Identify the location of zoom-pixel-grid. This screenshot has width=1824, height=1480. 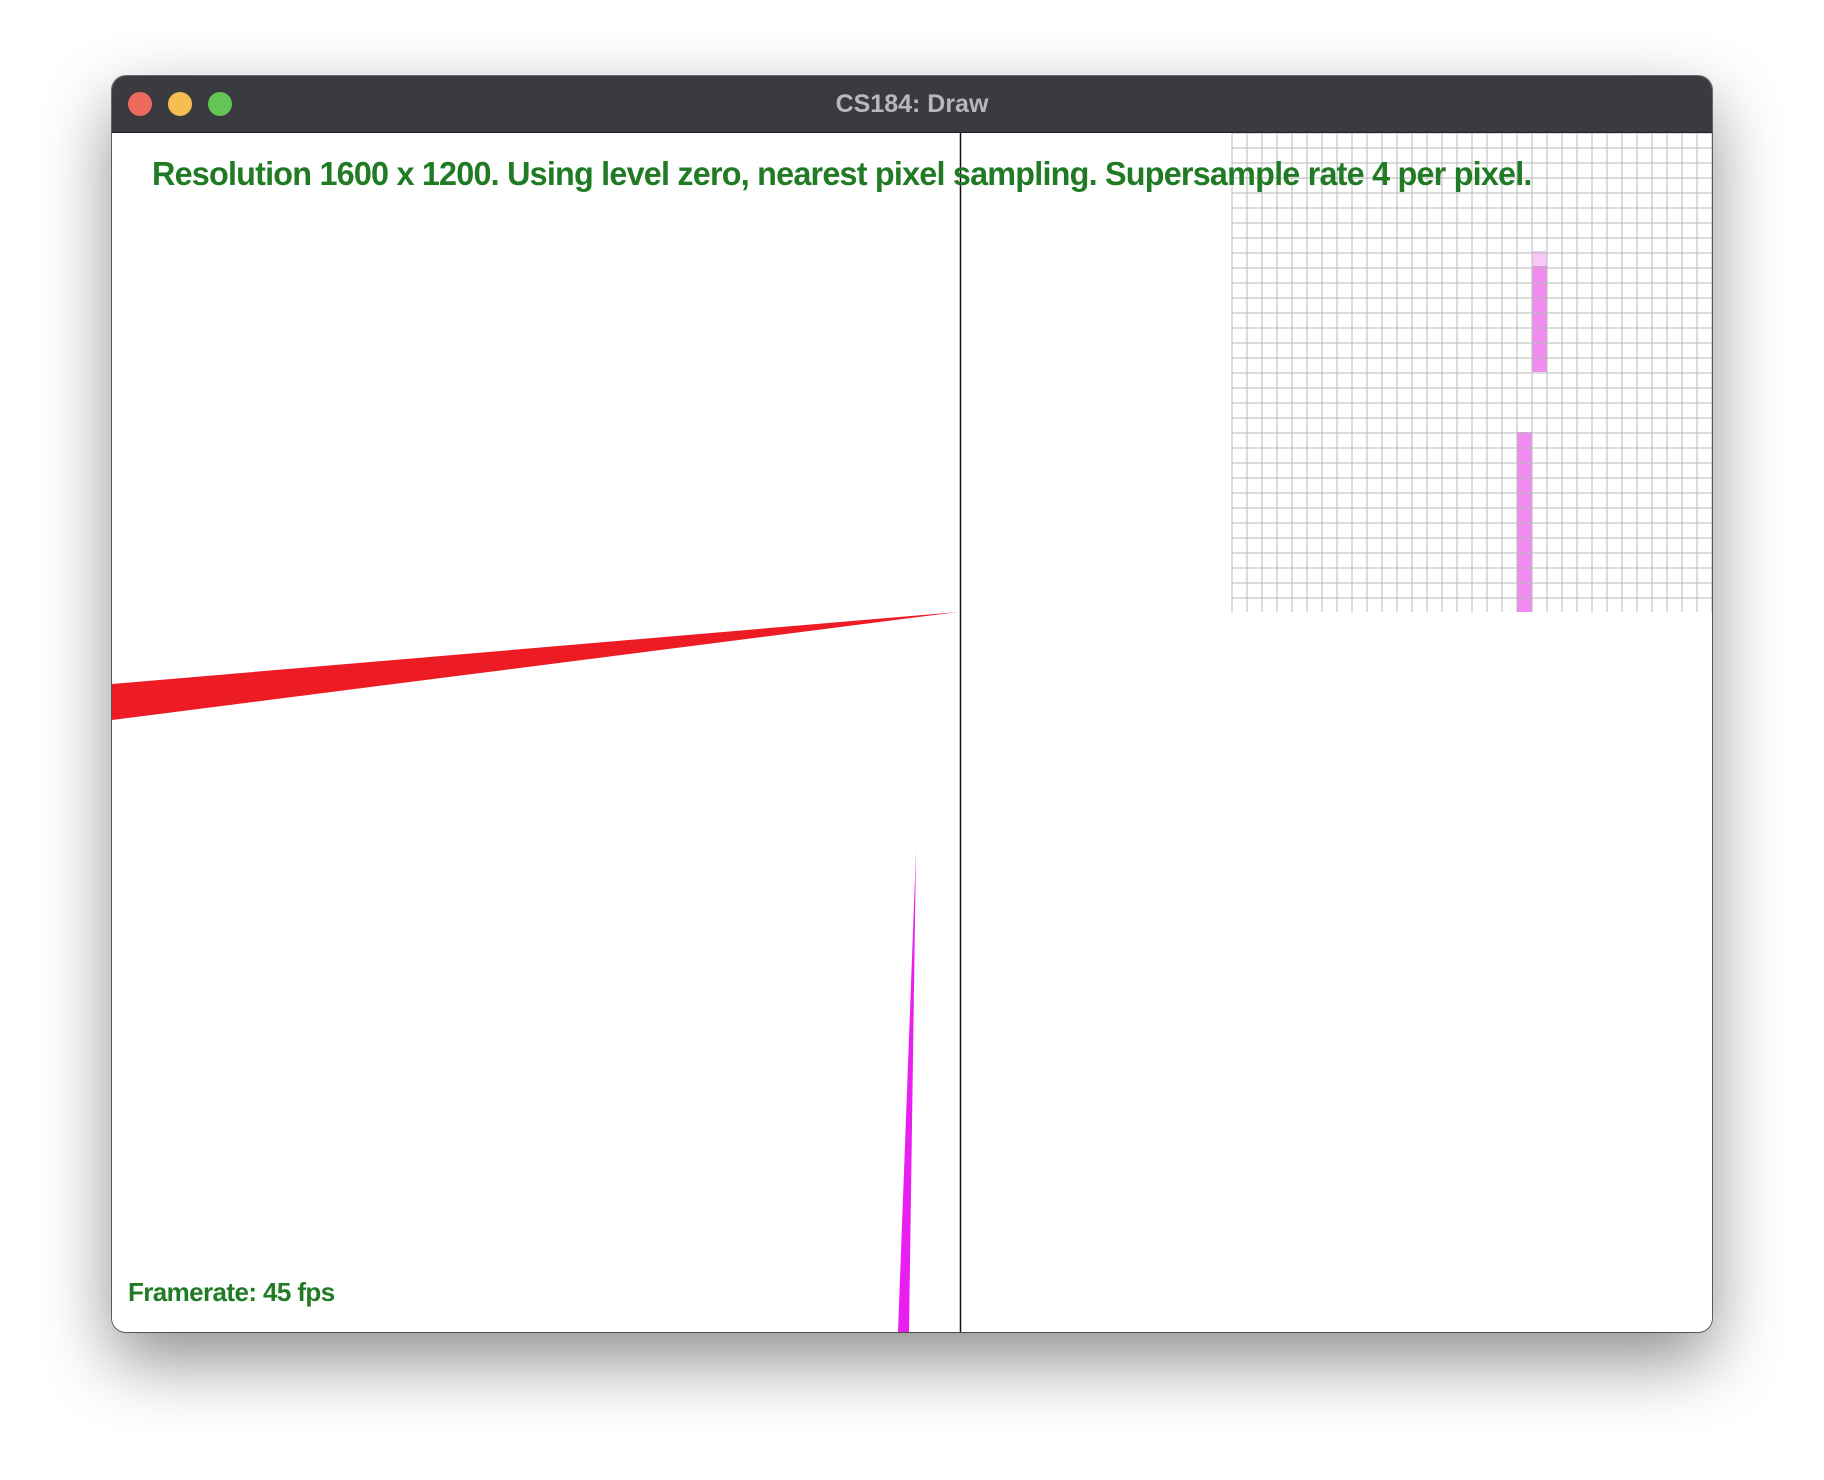
(1471, 372).